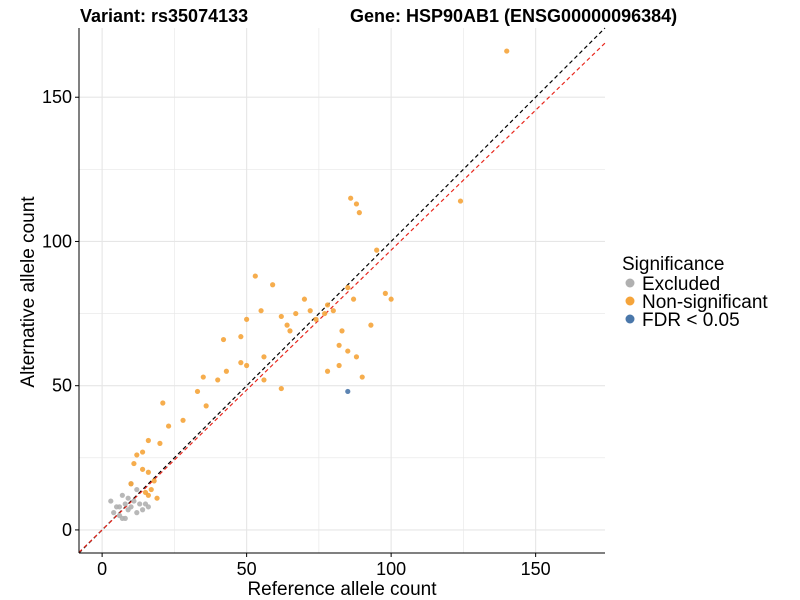 This screenshot has width=800, height=600. What do you see at coordinates (536, 569) in the screenshot?
I see `x-tick-label: 150` at bounding box center [536, 569].